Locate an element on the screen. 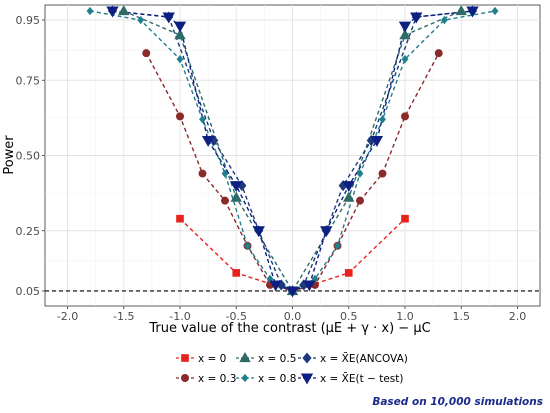  legend-label: x = X̄E(t − test) is located at coordinates (361, 378).